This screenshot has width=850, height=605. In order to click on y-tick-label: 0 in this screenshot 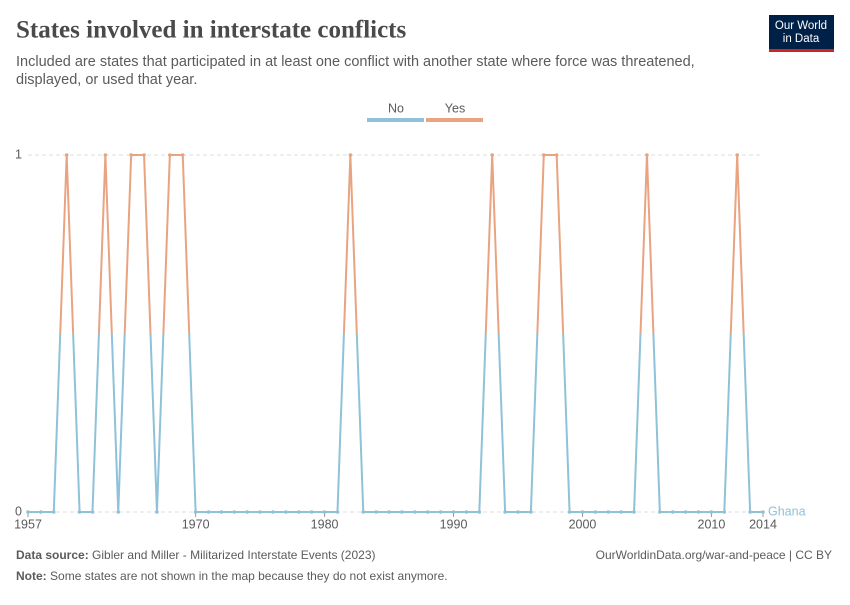, I will do `click(18, 511)`.